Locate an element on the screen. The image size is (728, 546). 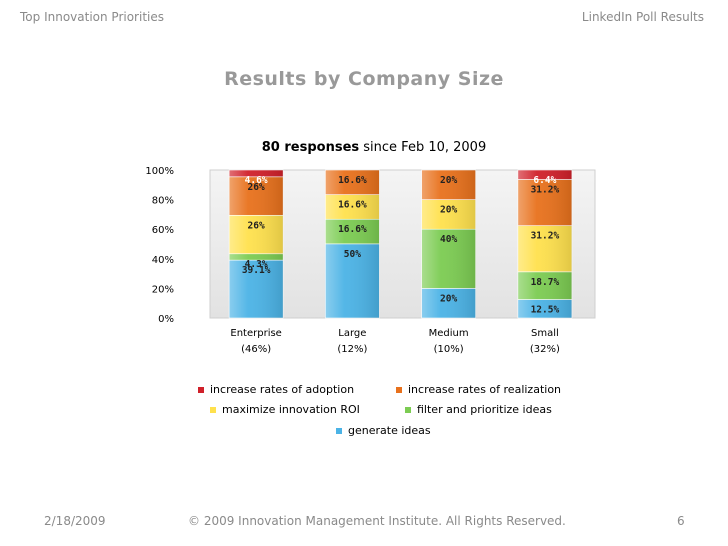
slide-title: Results by Company Size is located at coordinates (364, 79).